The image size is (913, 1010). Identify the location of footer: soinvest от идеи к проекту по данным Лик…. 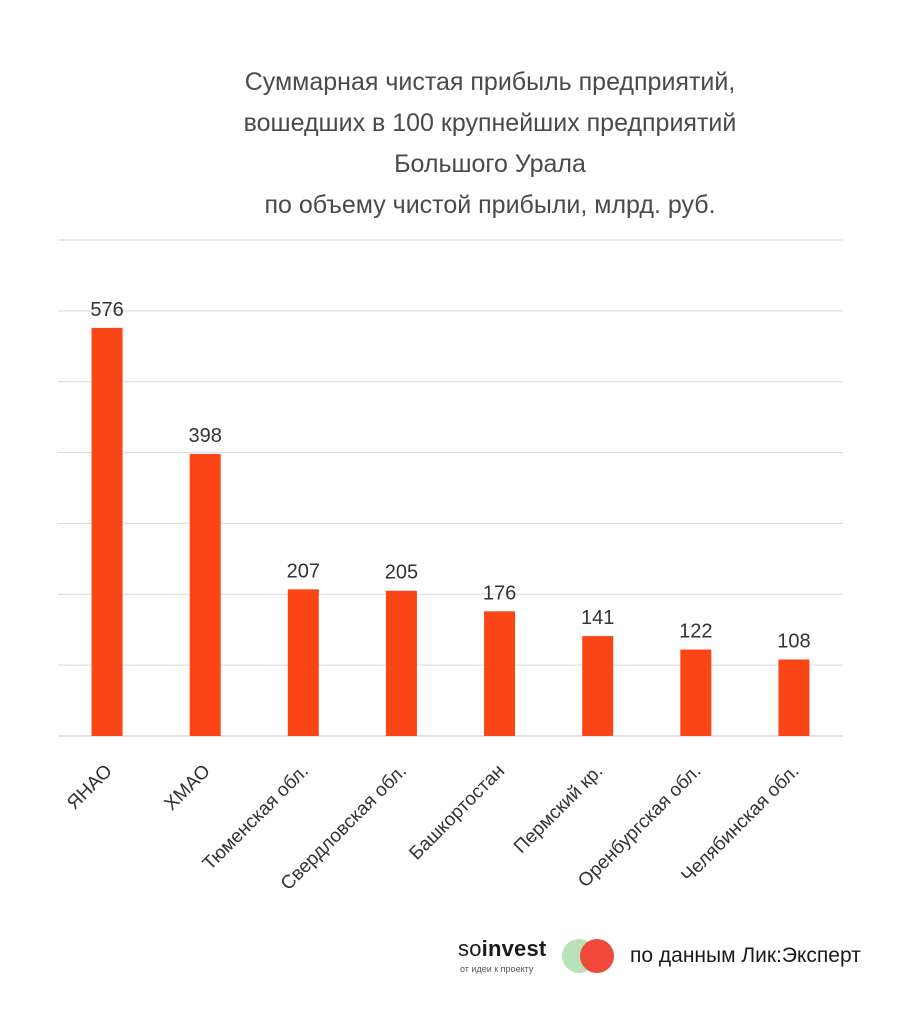
(683, 964).